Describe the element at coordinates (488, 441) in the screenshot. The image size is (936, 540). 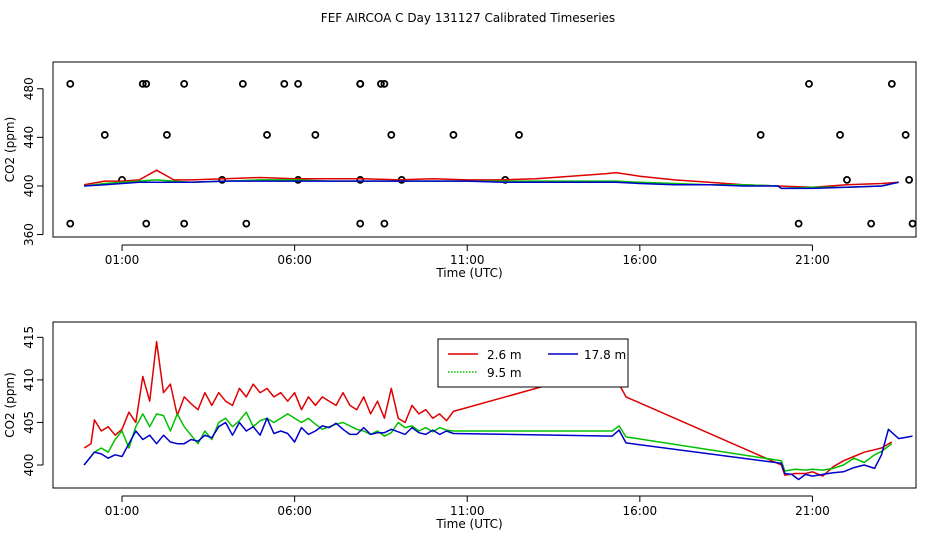
I see `series-line-9-5-m` at that location.